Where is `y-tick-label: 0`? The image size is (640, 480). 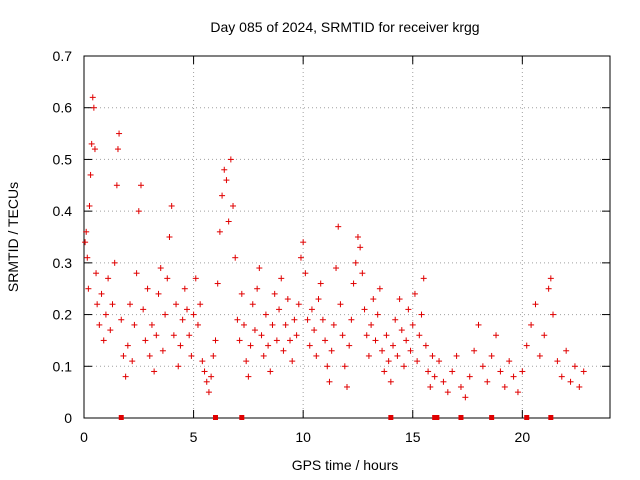
y-tick-label: 0 is located at coordinates (68, 418).